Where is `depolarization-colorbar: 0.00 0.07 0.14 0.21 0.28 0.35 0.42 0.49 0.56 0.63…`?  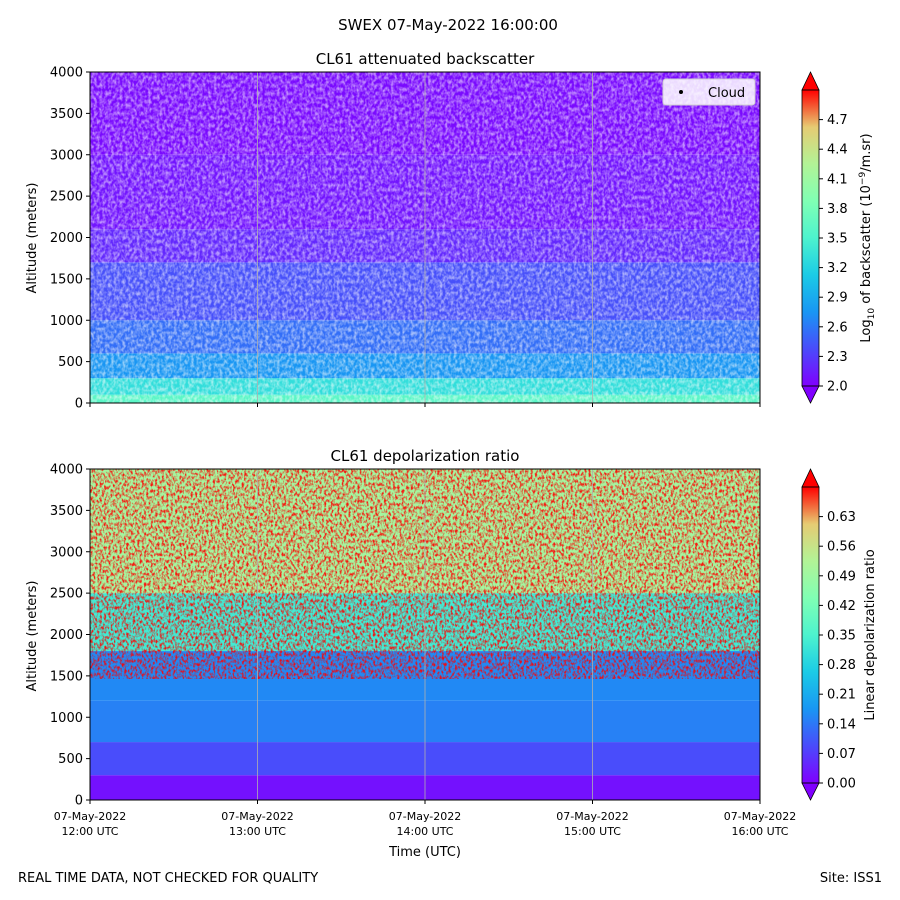 depolarization-colorbar: 0.00 0.07 0.14 0.21 0.28 0.35 0.42 0.49 0.56 0.63… is located at coordinates (839, 634).